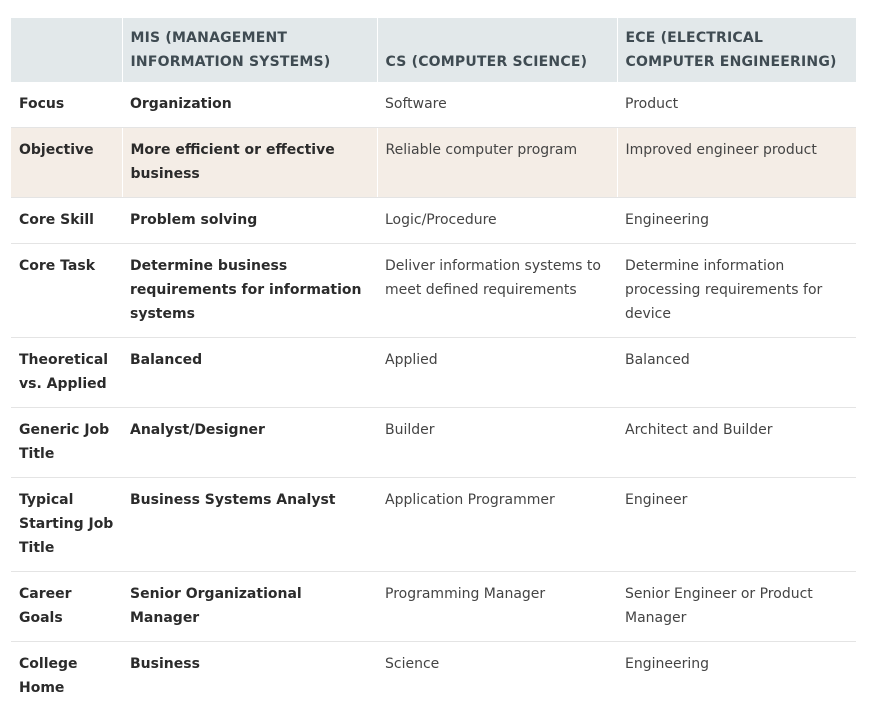 The width and height of the screenshot is (884, 711). Describe the element at coordinates (66, 676) in the screenshot. I see `row-label: College Home` at that location.